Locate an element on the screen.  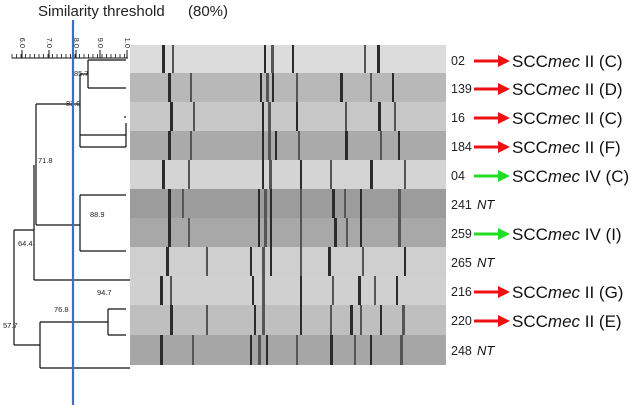
strain-row: 265 NT is located at coordinates (473, 262).